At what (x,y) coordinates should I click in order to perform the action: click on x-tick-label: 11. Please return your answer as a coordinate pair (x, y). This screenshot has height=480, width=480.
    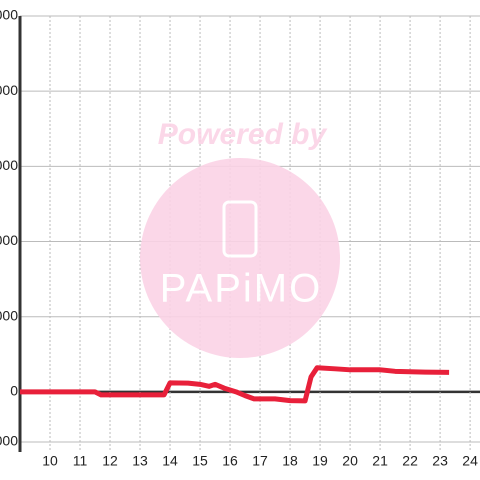
    Looking at the image, I should click on (80, 461).